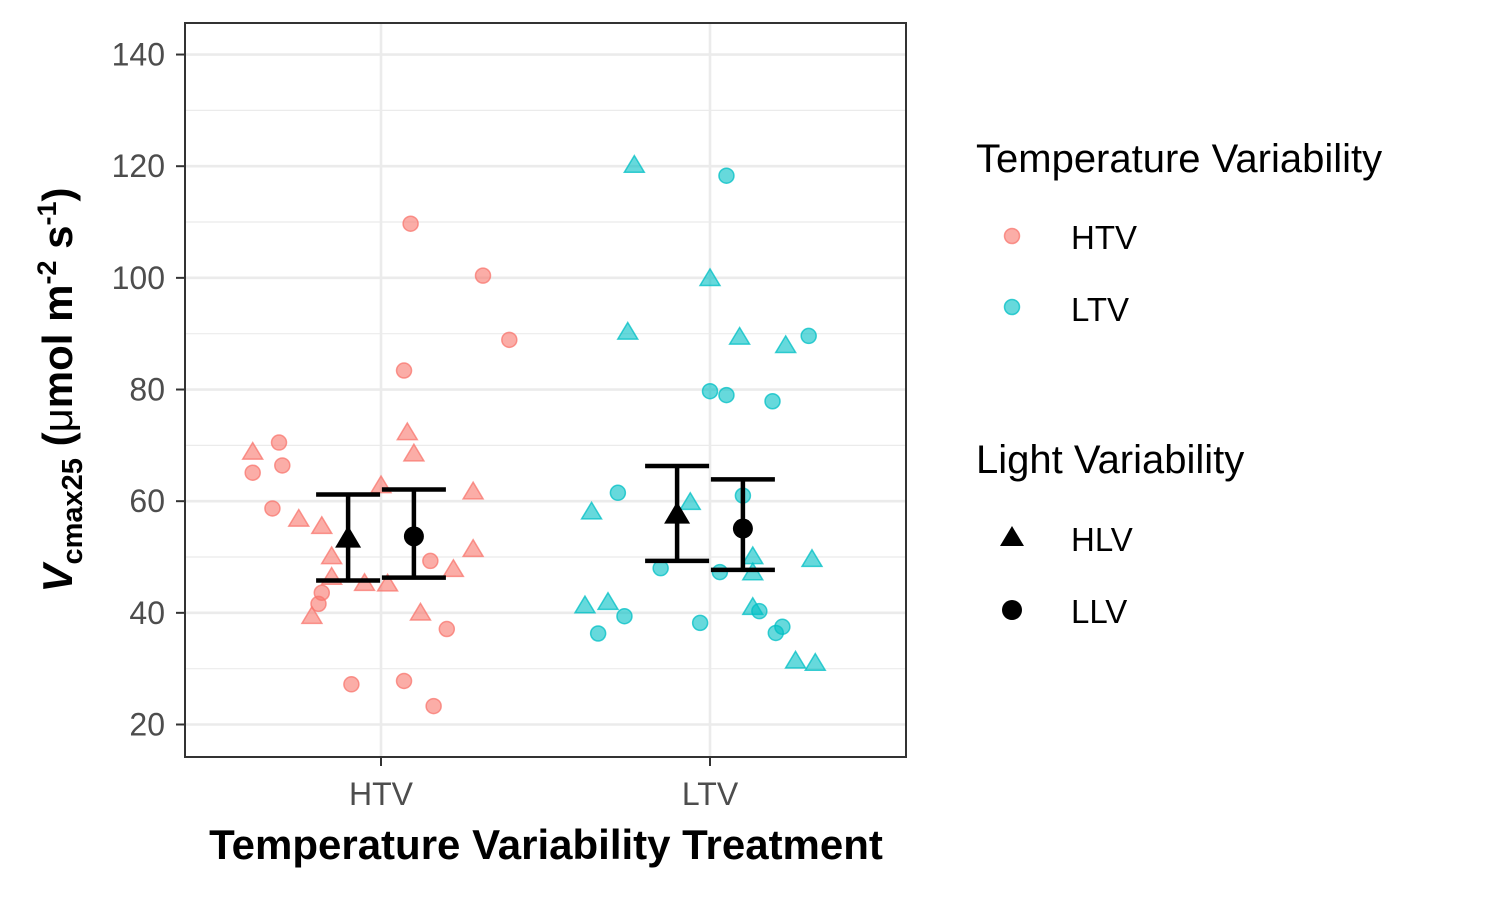  I want to click on y-axis-title-mu: μ, so click(57, 420).